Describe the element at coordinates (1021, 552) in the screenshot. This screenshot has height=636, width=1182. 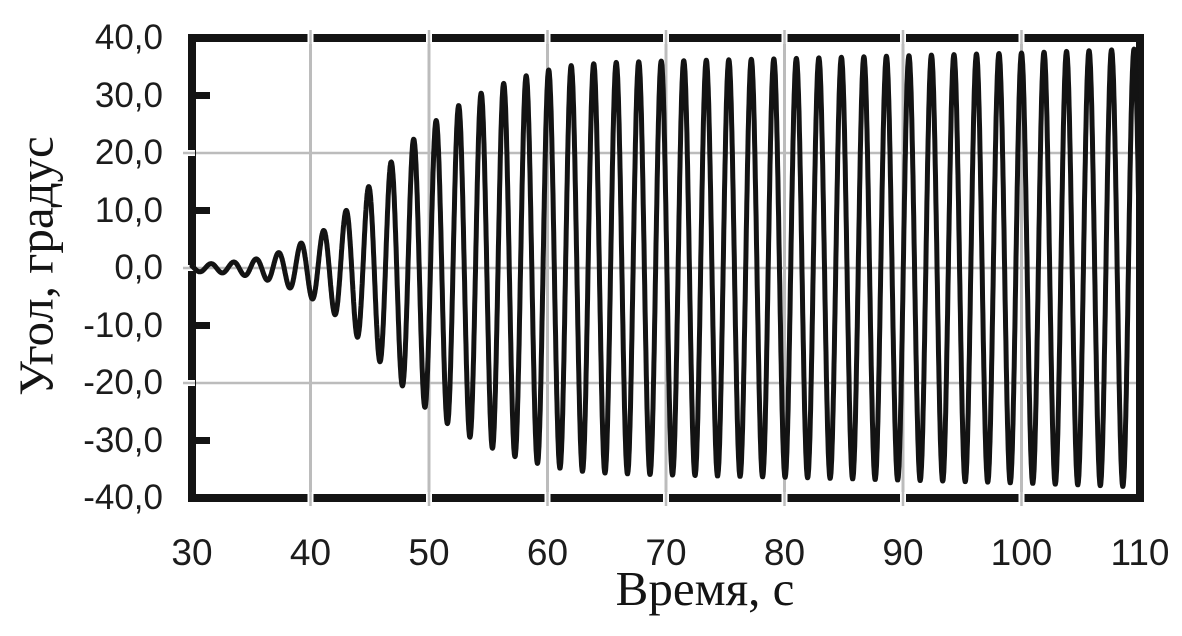
I see `x-tick-label: 100` at that location.